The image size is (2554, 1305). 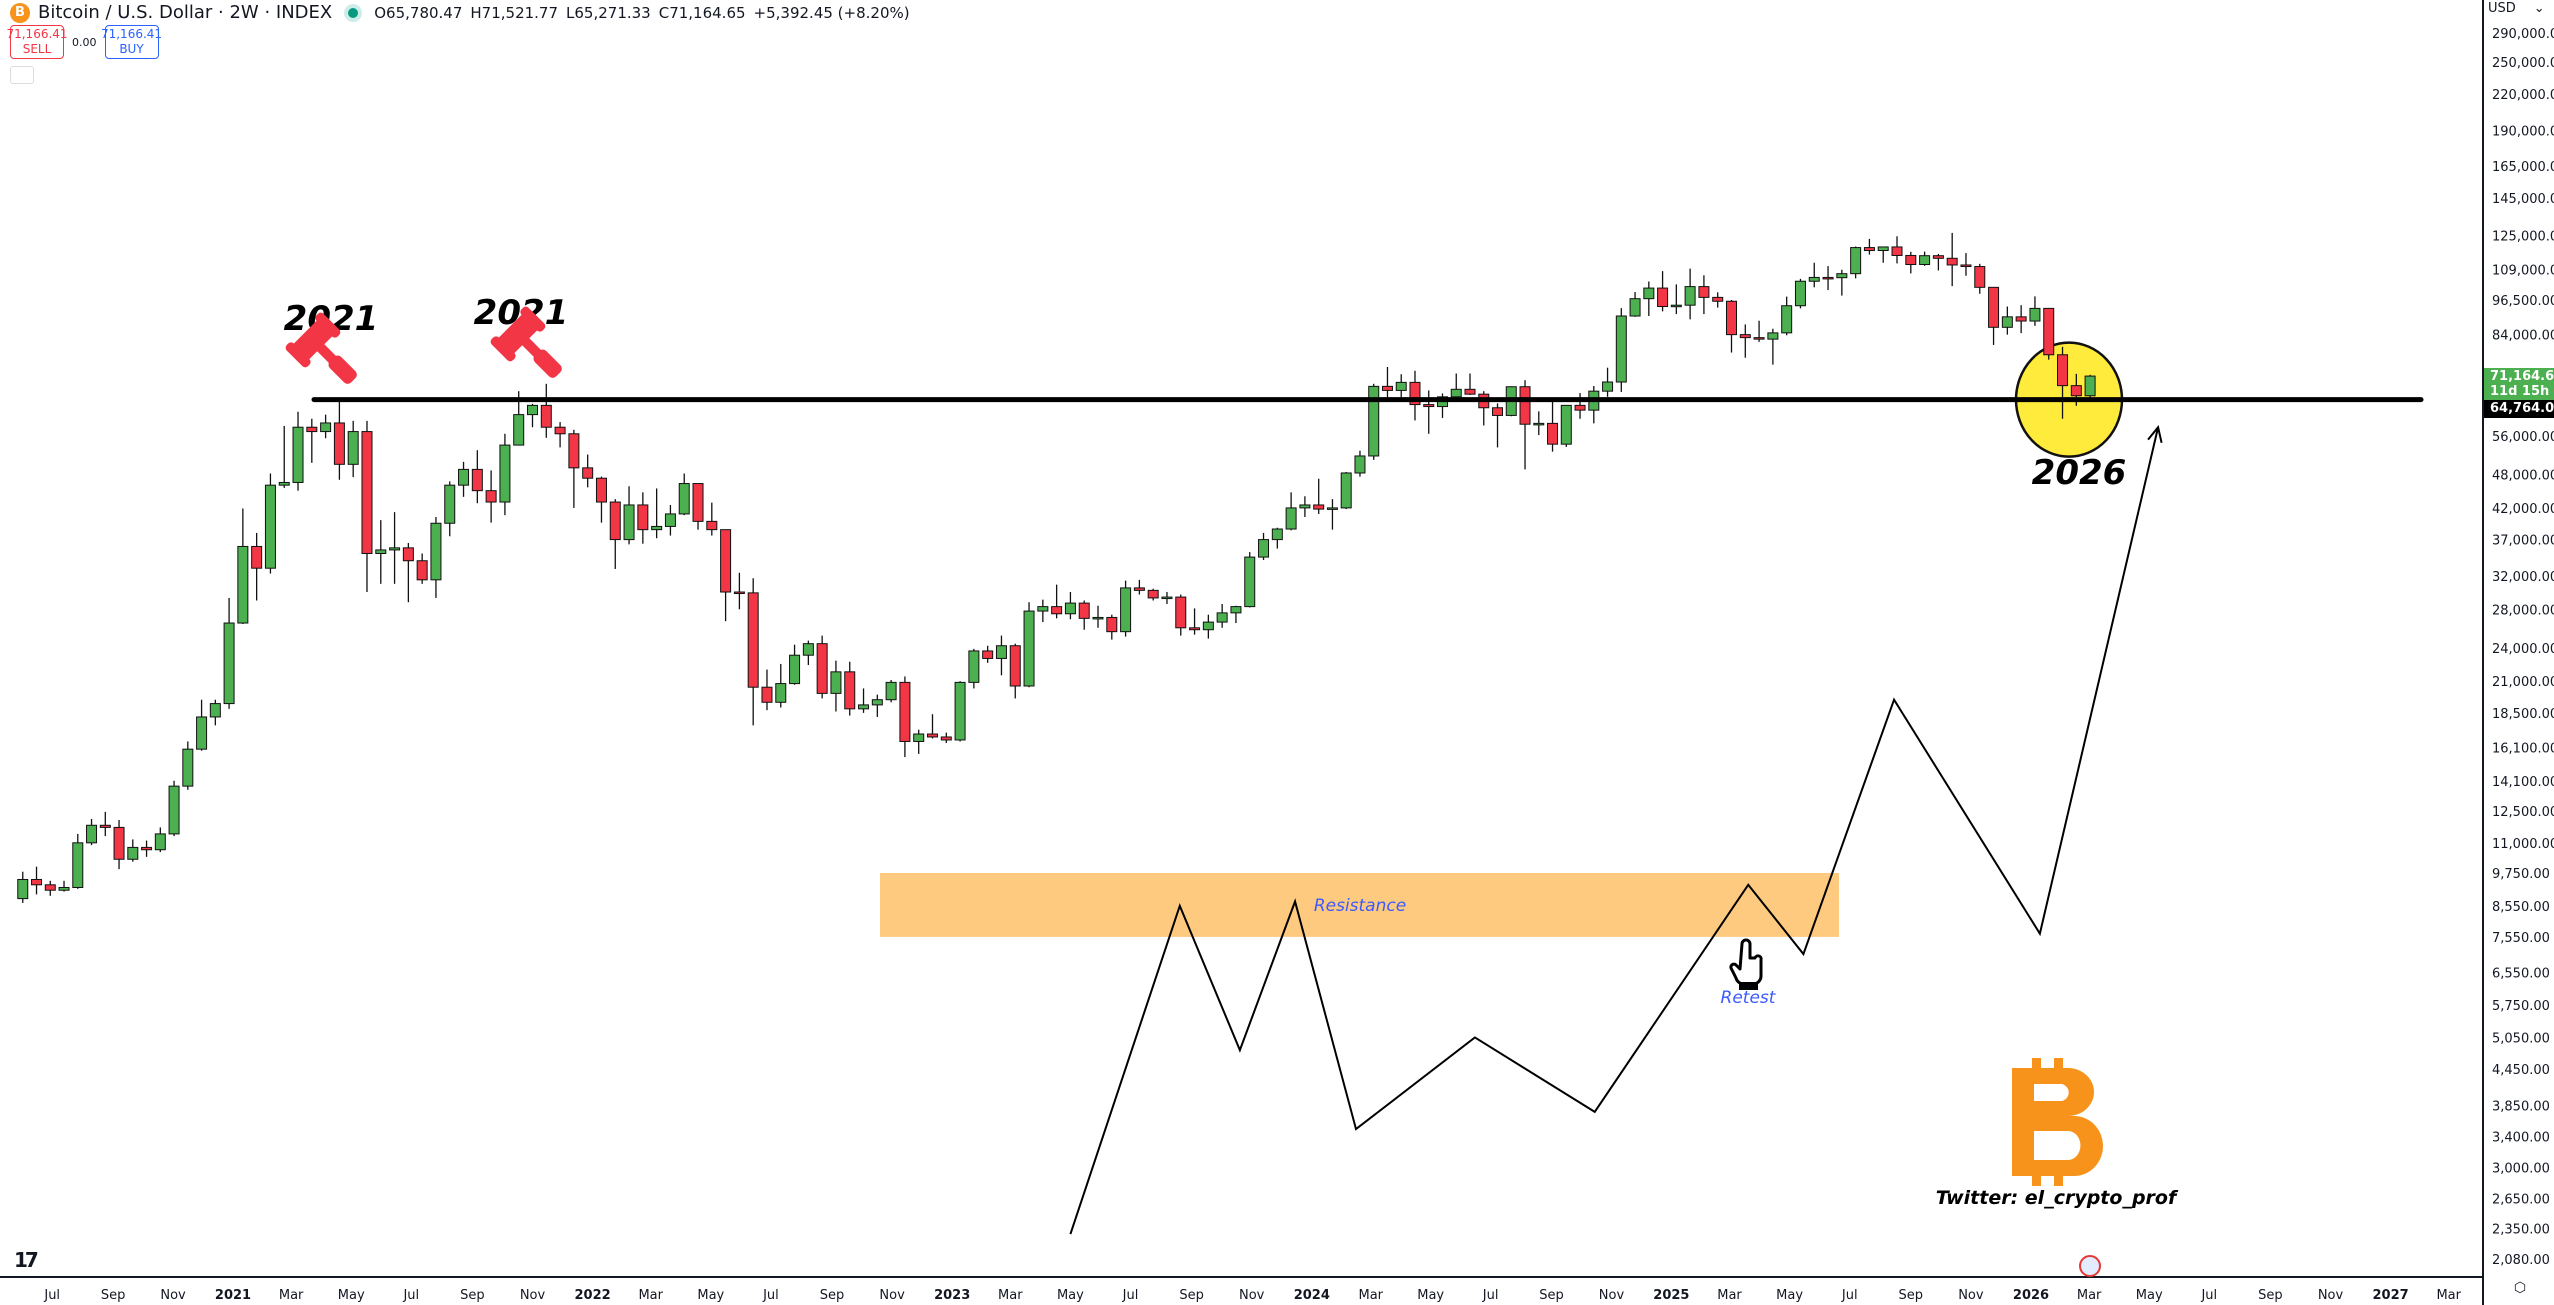 What do you see at coordinates (2521, 1200) in the screenshot?
I see `price-tick-label: 2,650.00` at bounding box center [2521, 1200].